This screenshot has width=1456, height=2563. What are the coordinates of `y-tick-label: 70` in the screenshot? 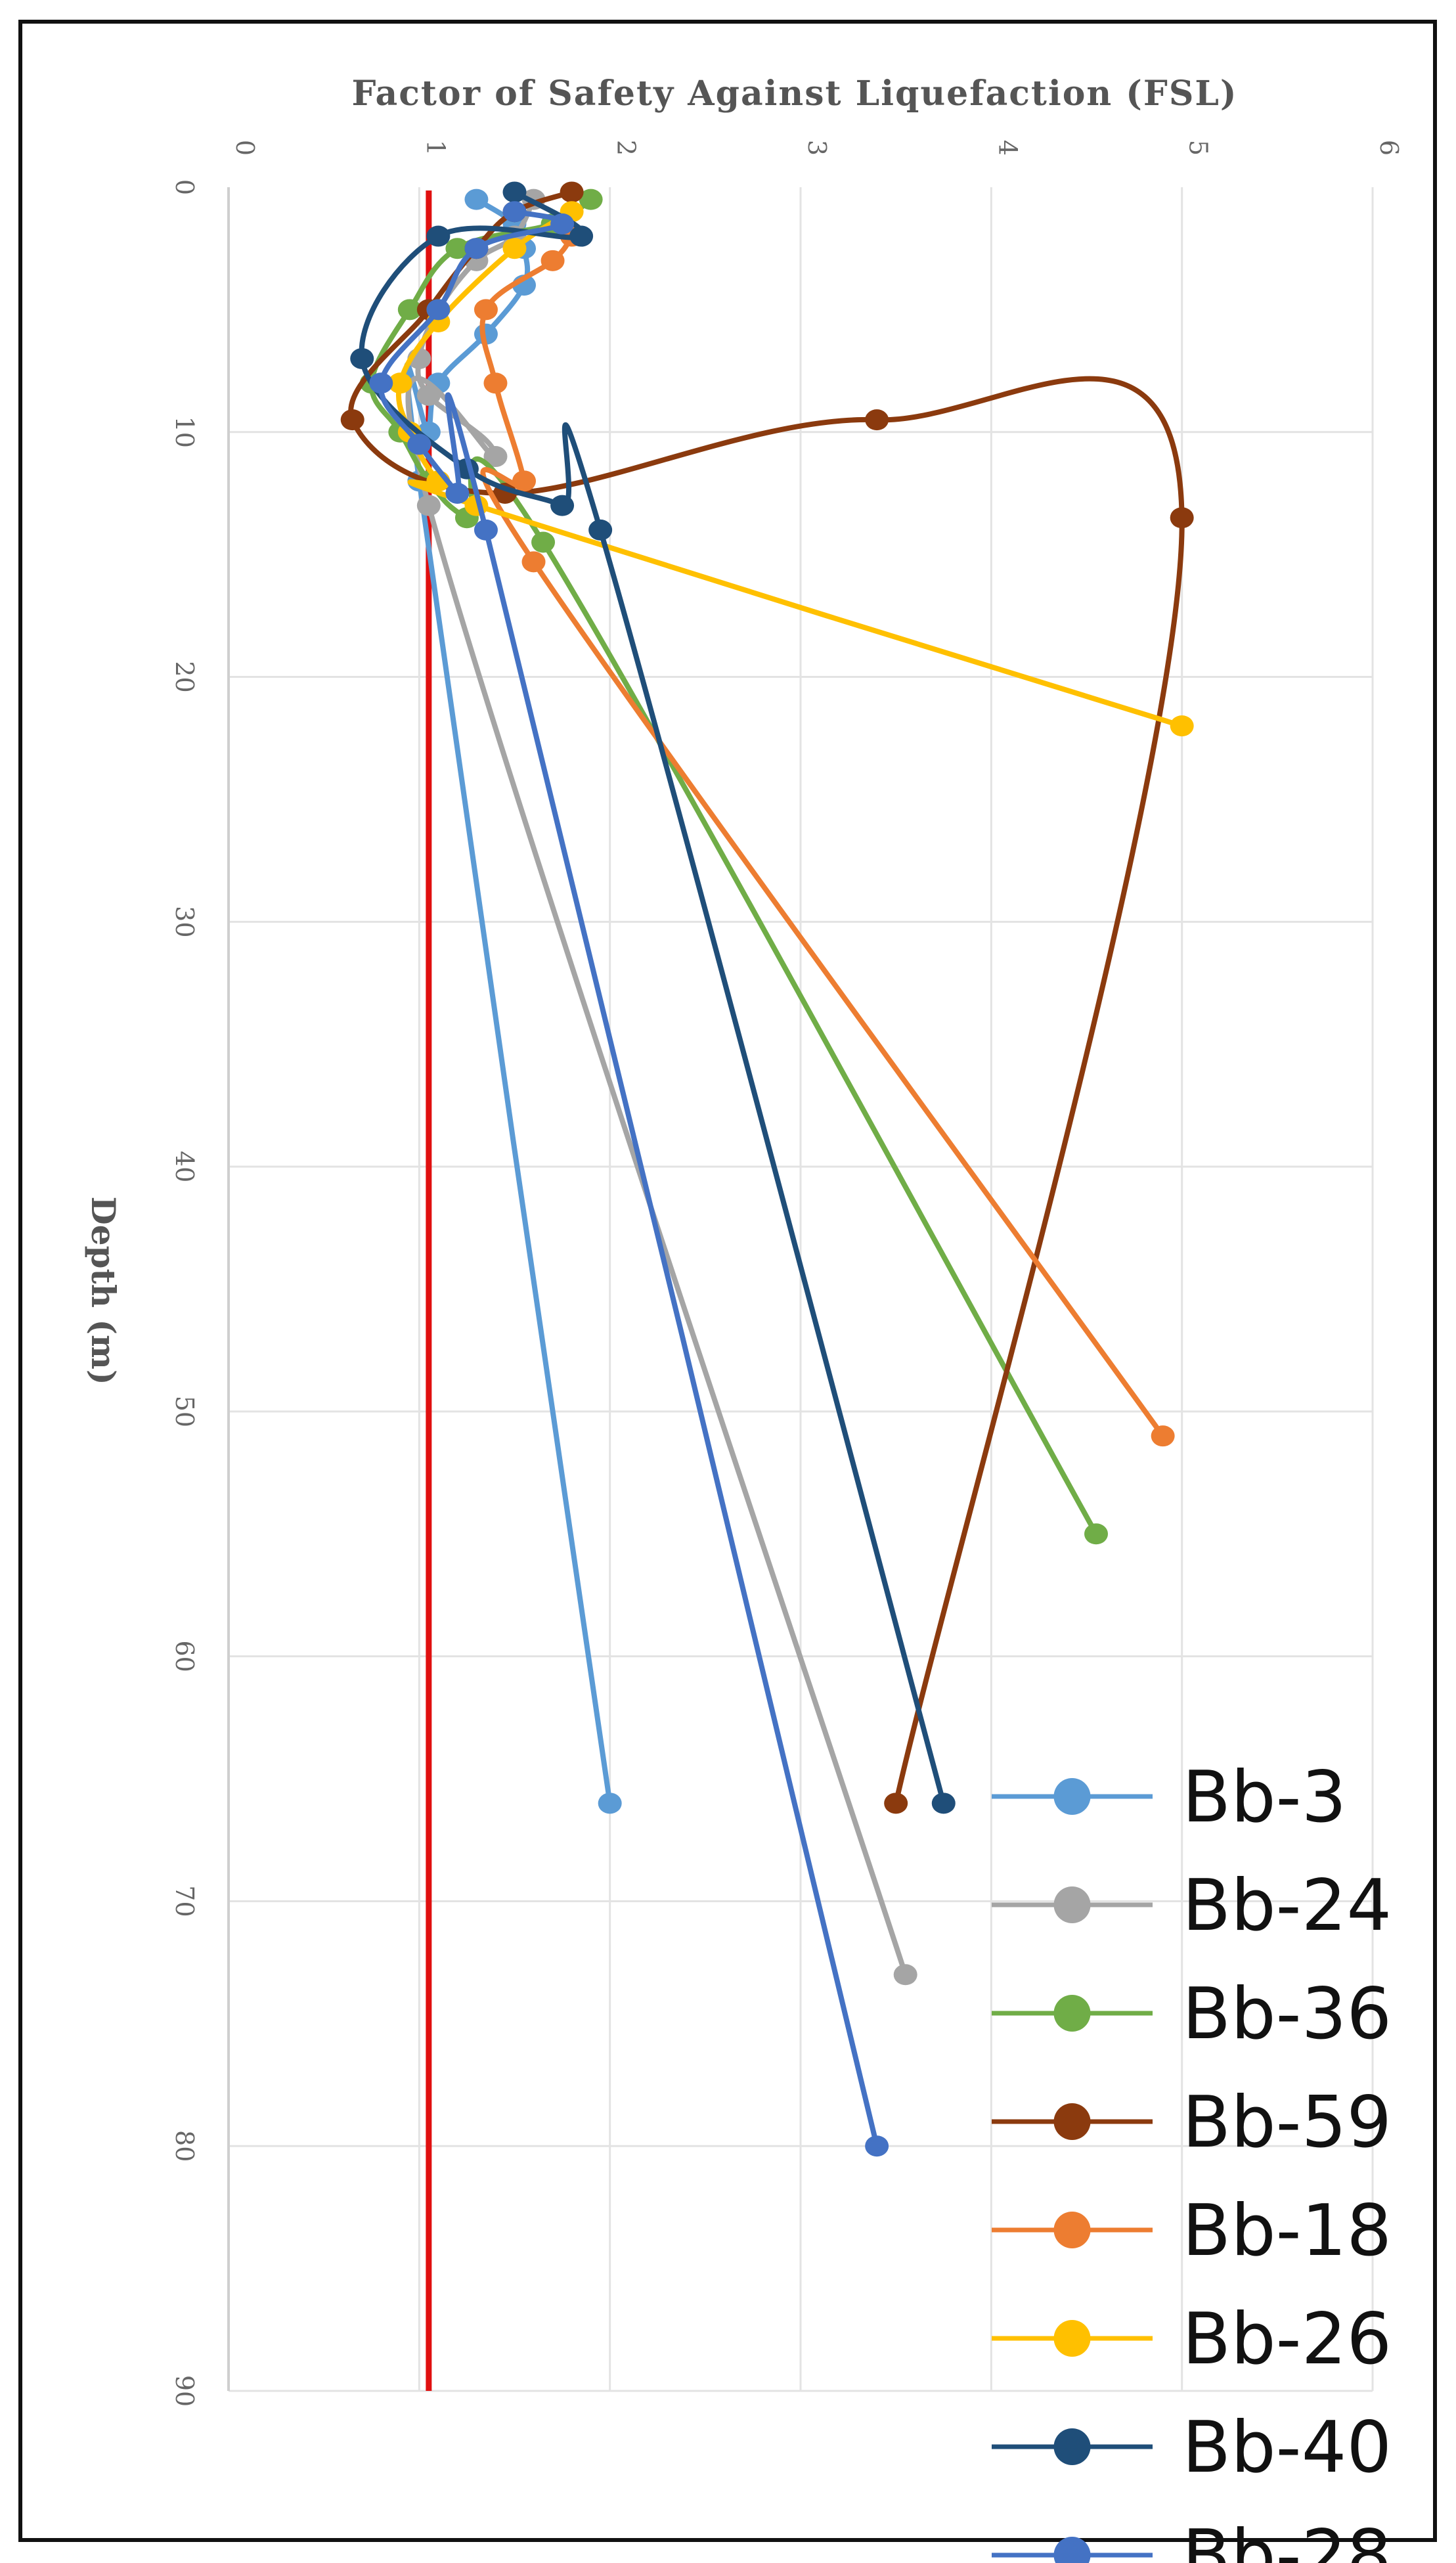 It's located at (184, 1901).